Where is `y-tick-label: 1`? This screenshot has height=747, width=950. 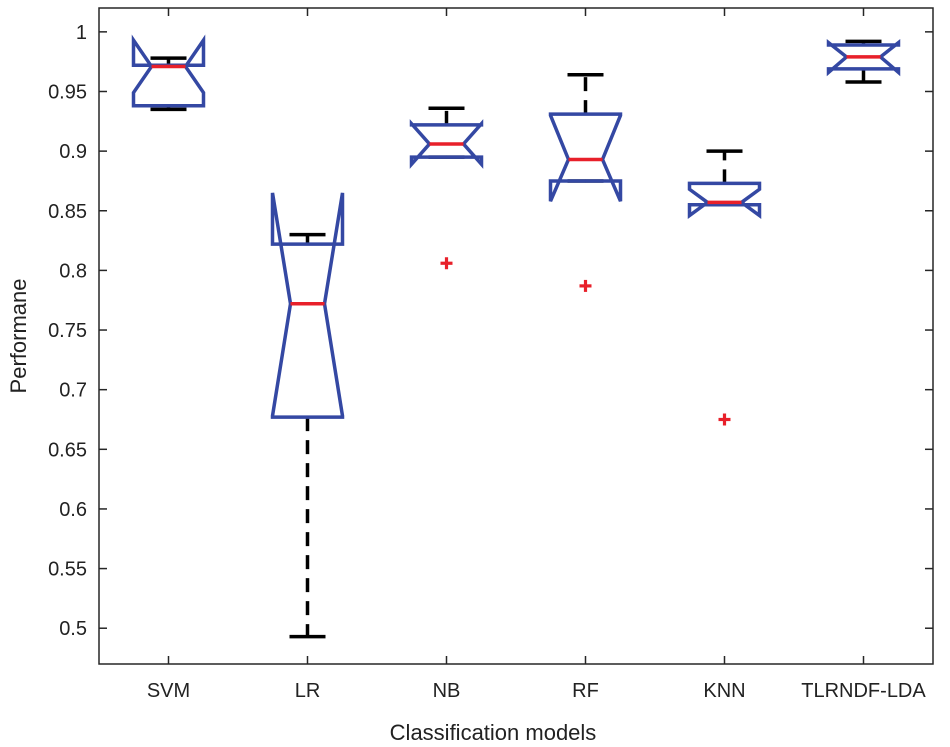 y-tick-label: 1 is located at coordinates (81, 33).